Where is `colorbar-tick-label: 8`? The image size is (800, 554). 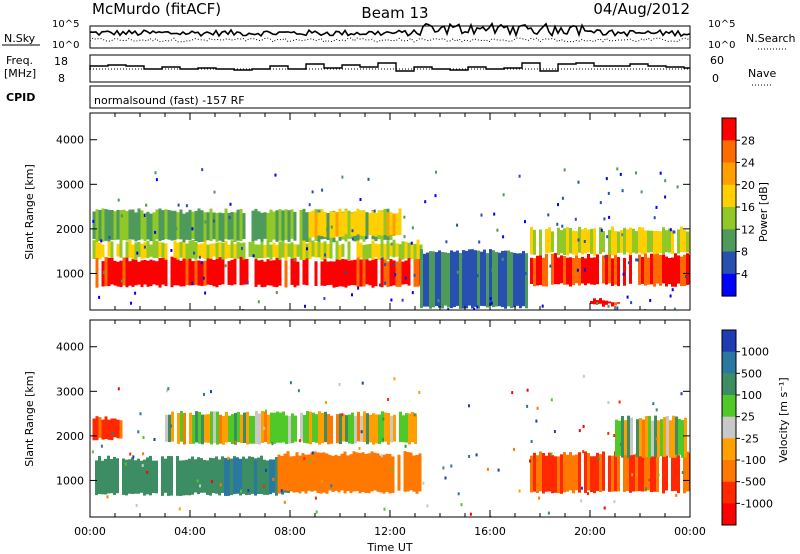 colorbar-tick-label: 8 is located at coordinates (744, 252).